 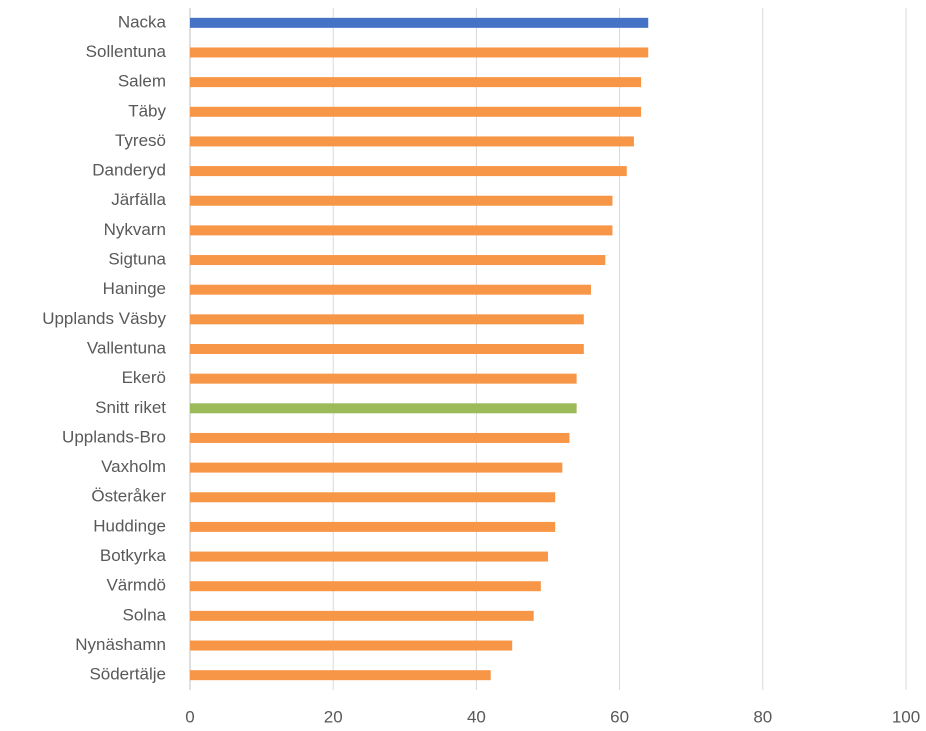 What do you see at coordinates (120, 644) in the screenshot?
I see `y-tick-label: Nynäshamn` at bounding box center [120, 644].